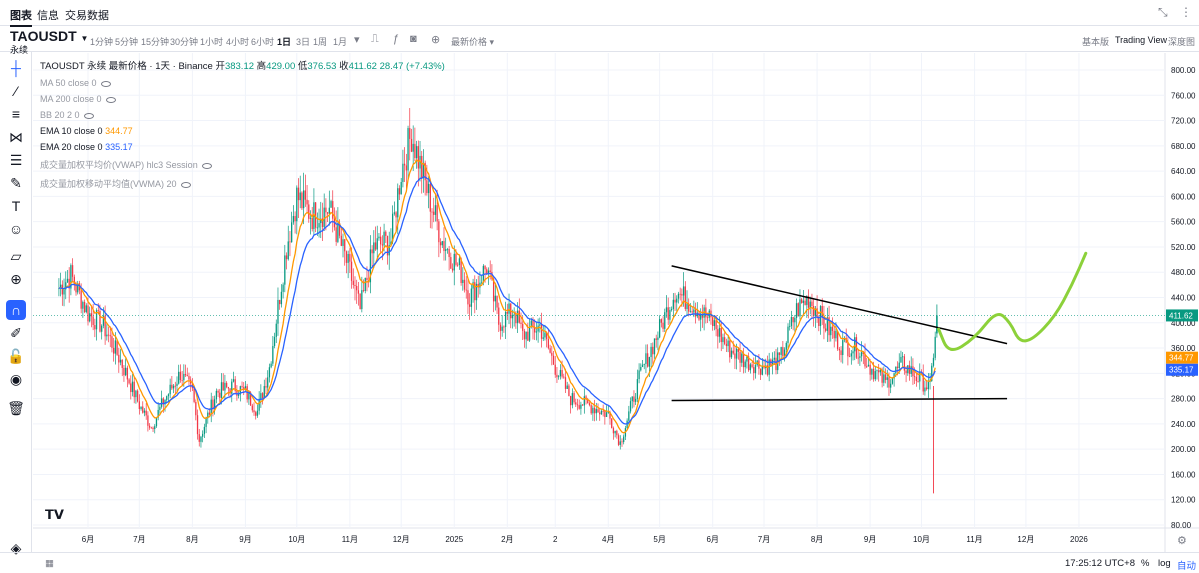 The width and height of the screenshot is (1199, 573). What do you see at coordinates (127, 42) in the screenshot?
I see `tf-5m: 5分钟` at bounding box center [127, 42].